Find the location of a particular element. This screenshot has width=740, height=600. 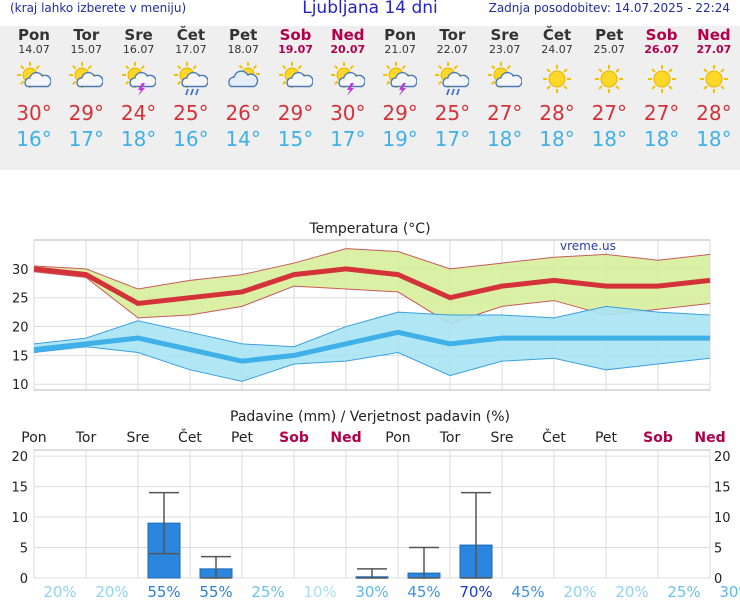

day-name: Sre is located at coordinates (504, 35).